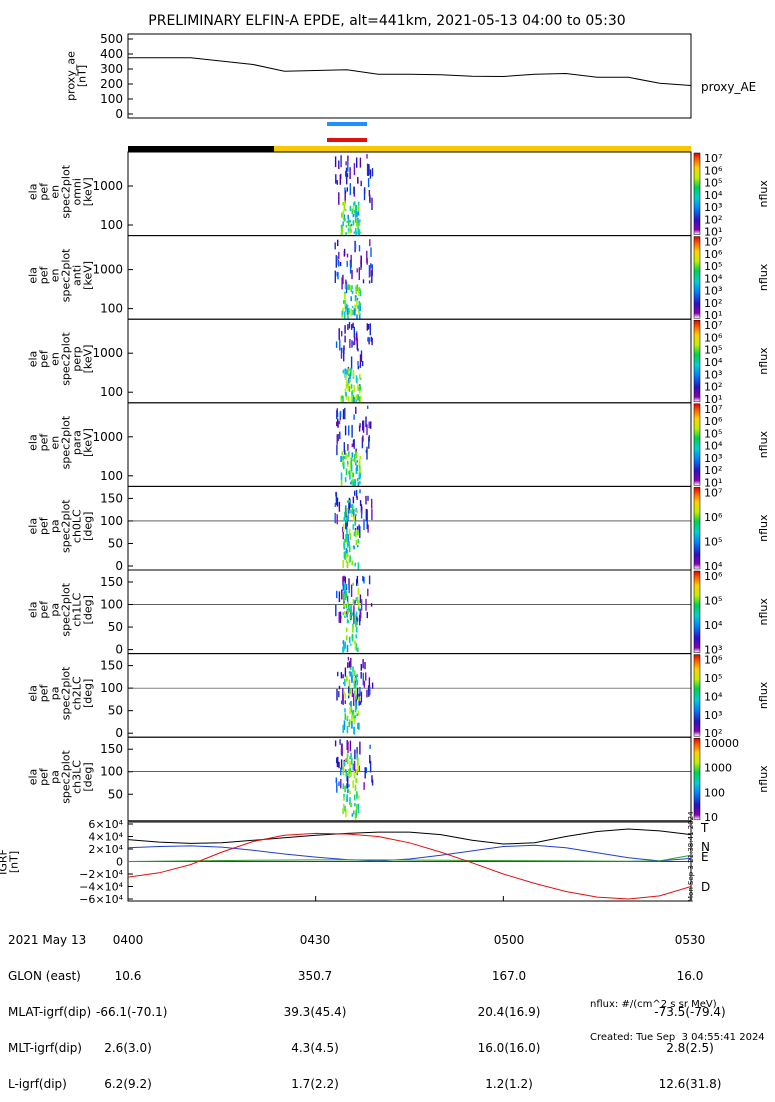 This screenshot has height=1102, width=775. Describe the element at coordinates (115, 711) in the screenshot. I see `spectrogram-ytick-label: 50` at that location.